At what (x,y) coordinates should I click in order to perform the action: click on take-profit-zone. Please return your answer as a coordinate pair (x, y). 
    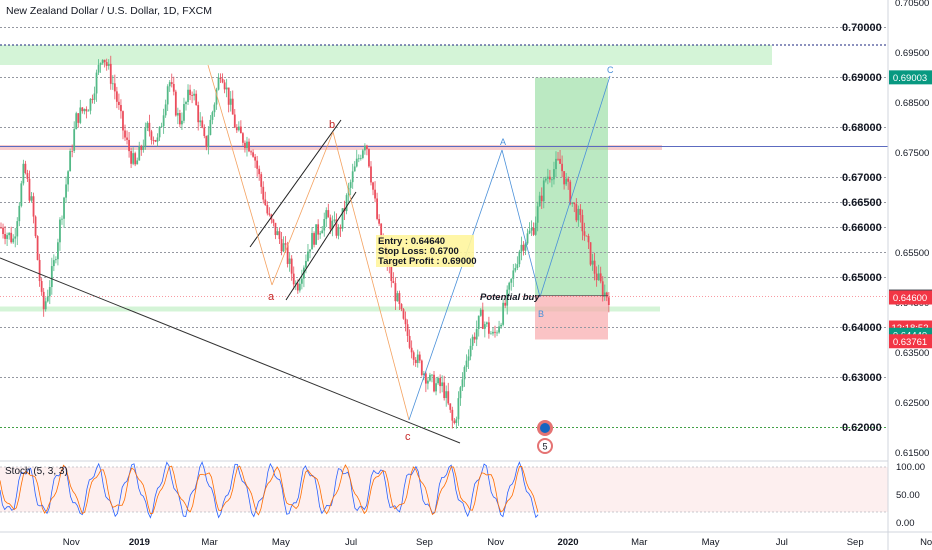
    Looking at the image, I should click on (571, 186).